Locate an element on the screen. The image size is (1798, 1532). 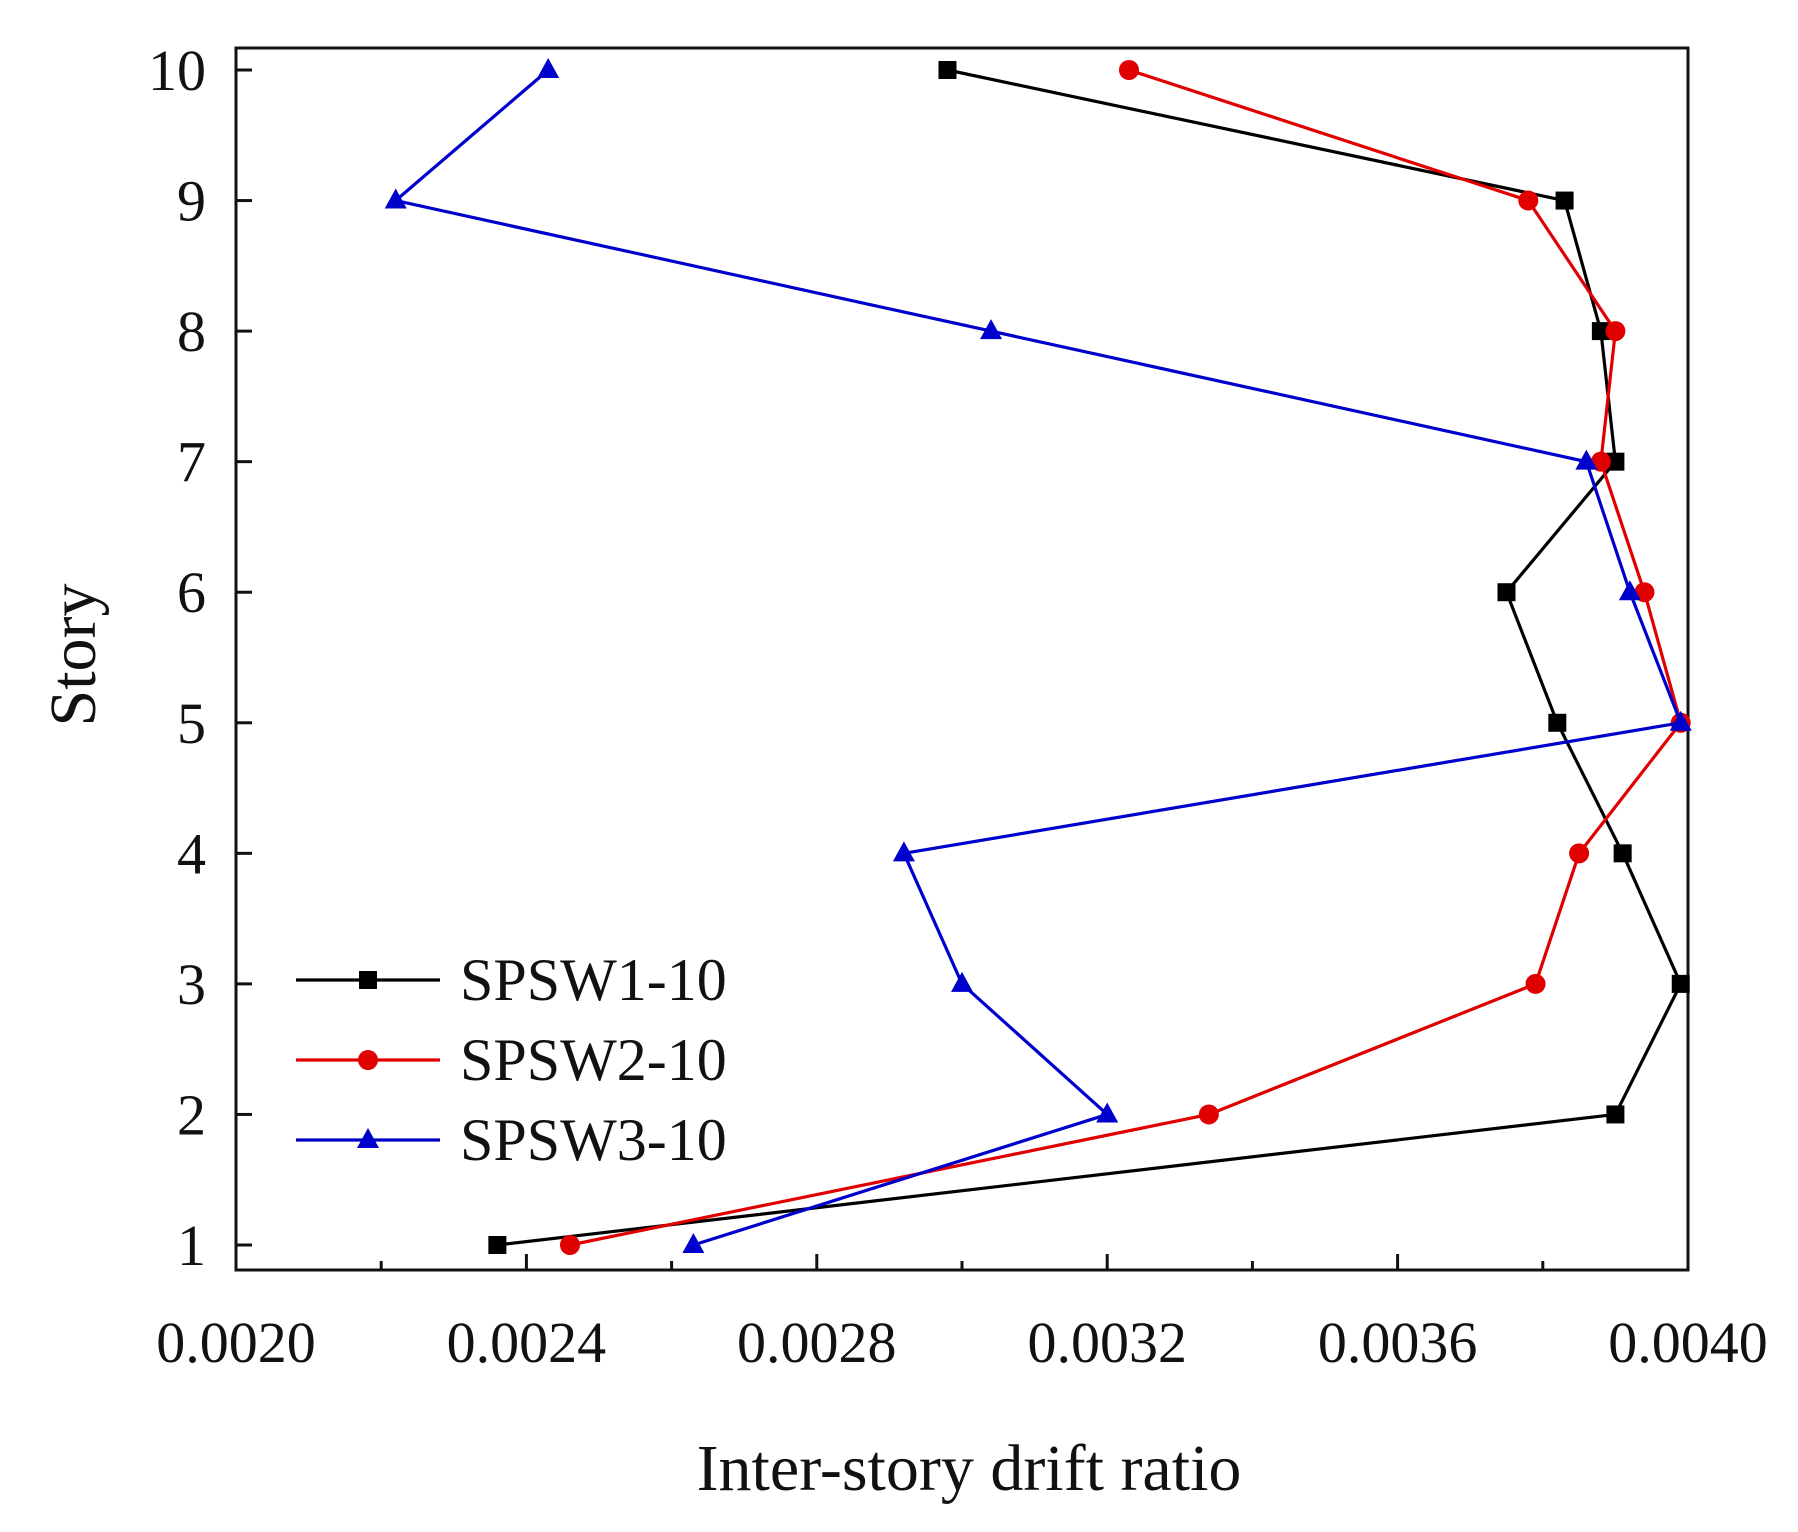
x-tick-label: 0.0040 is located at coordinates (1688, 1342).